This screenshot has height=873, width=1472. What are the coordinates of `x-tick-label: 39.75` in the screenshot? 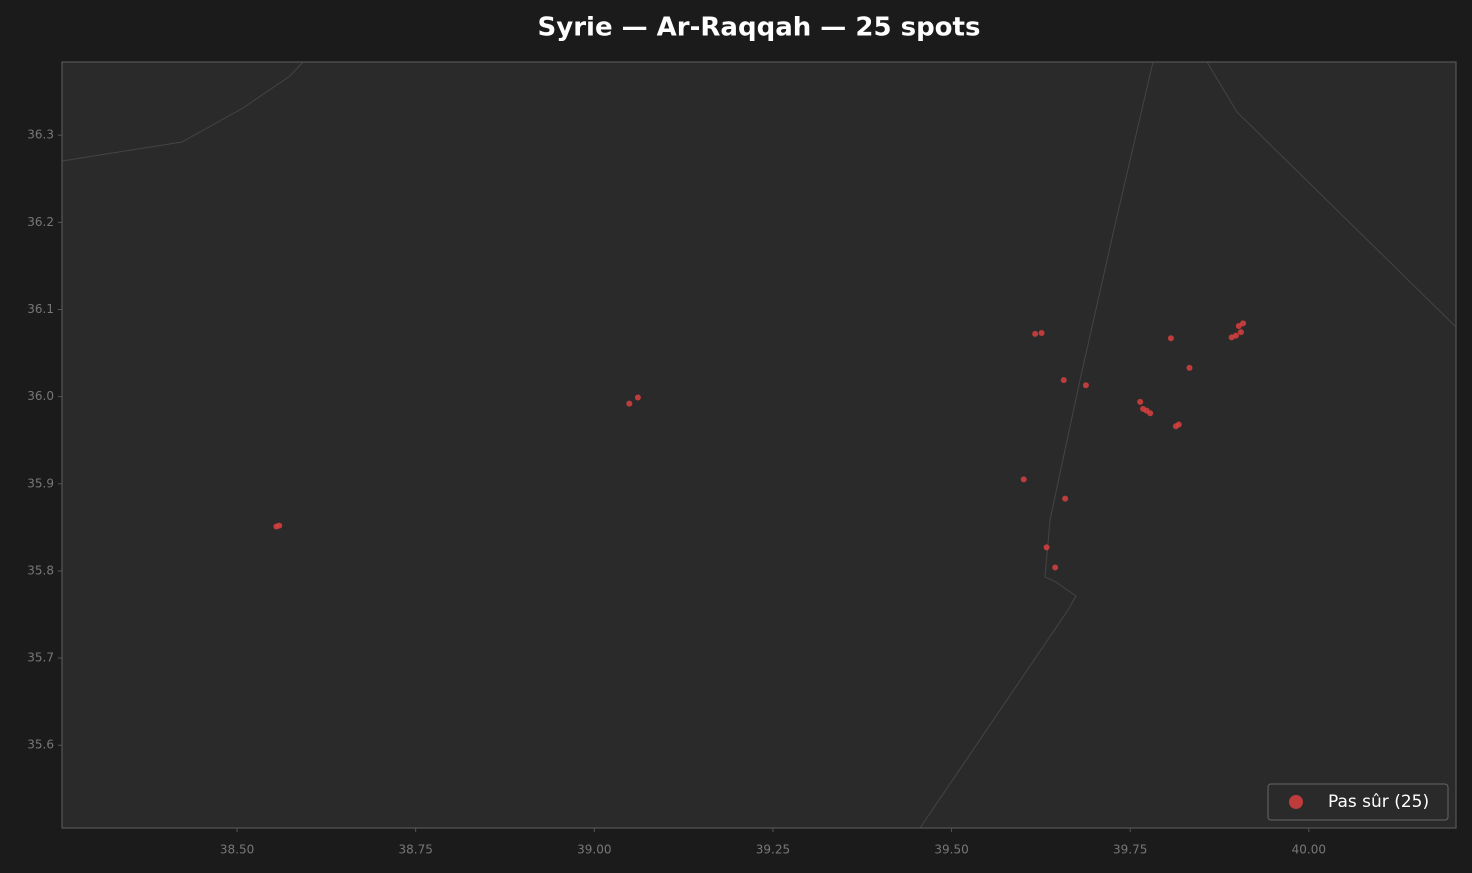 It's located at (1130, 850).